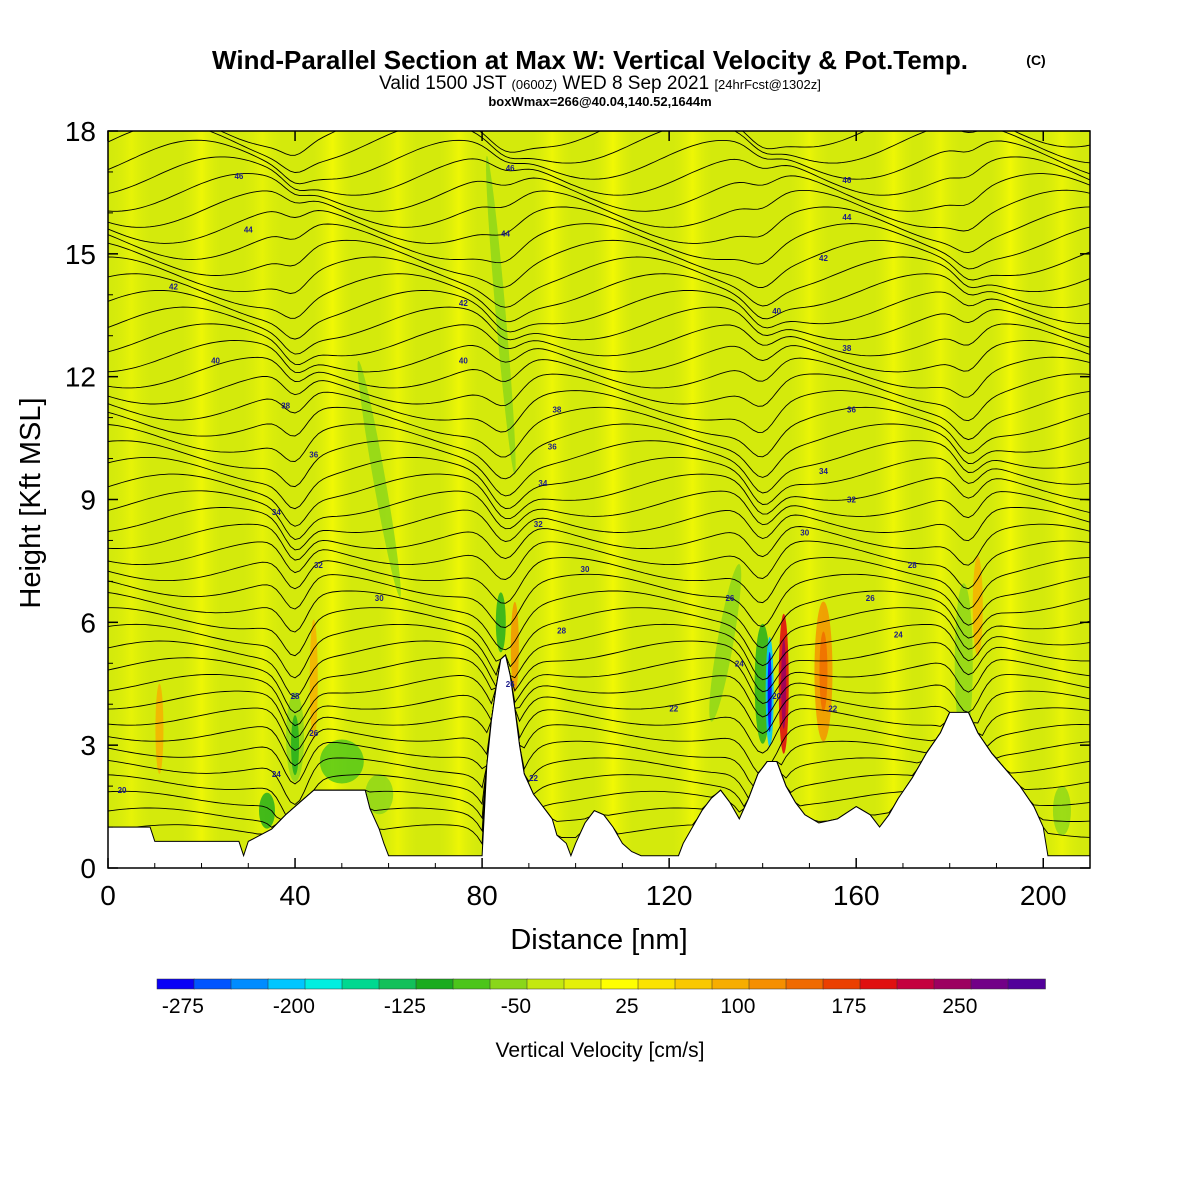  What do you see at coordinates (80, 254) in the screenshot?
I see `y-tick-label: 15` at bounding box center [80, 254].